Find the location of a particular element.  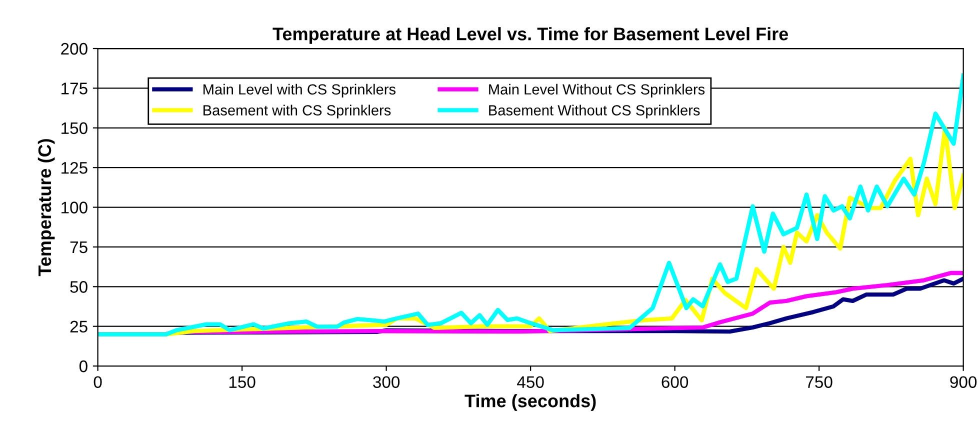

y-tick-label: 150 is located at coordinates (75, 128).